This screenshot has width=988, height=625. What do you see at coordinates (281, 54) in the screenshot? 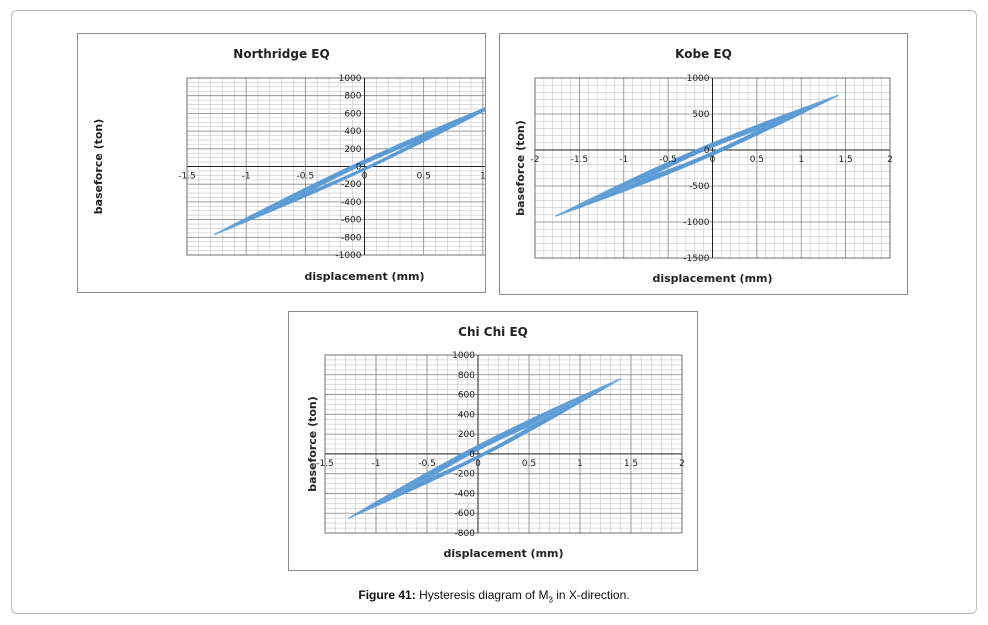
I see `chart-title: Northridge EQ` at bounding box center [281, 54].